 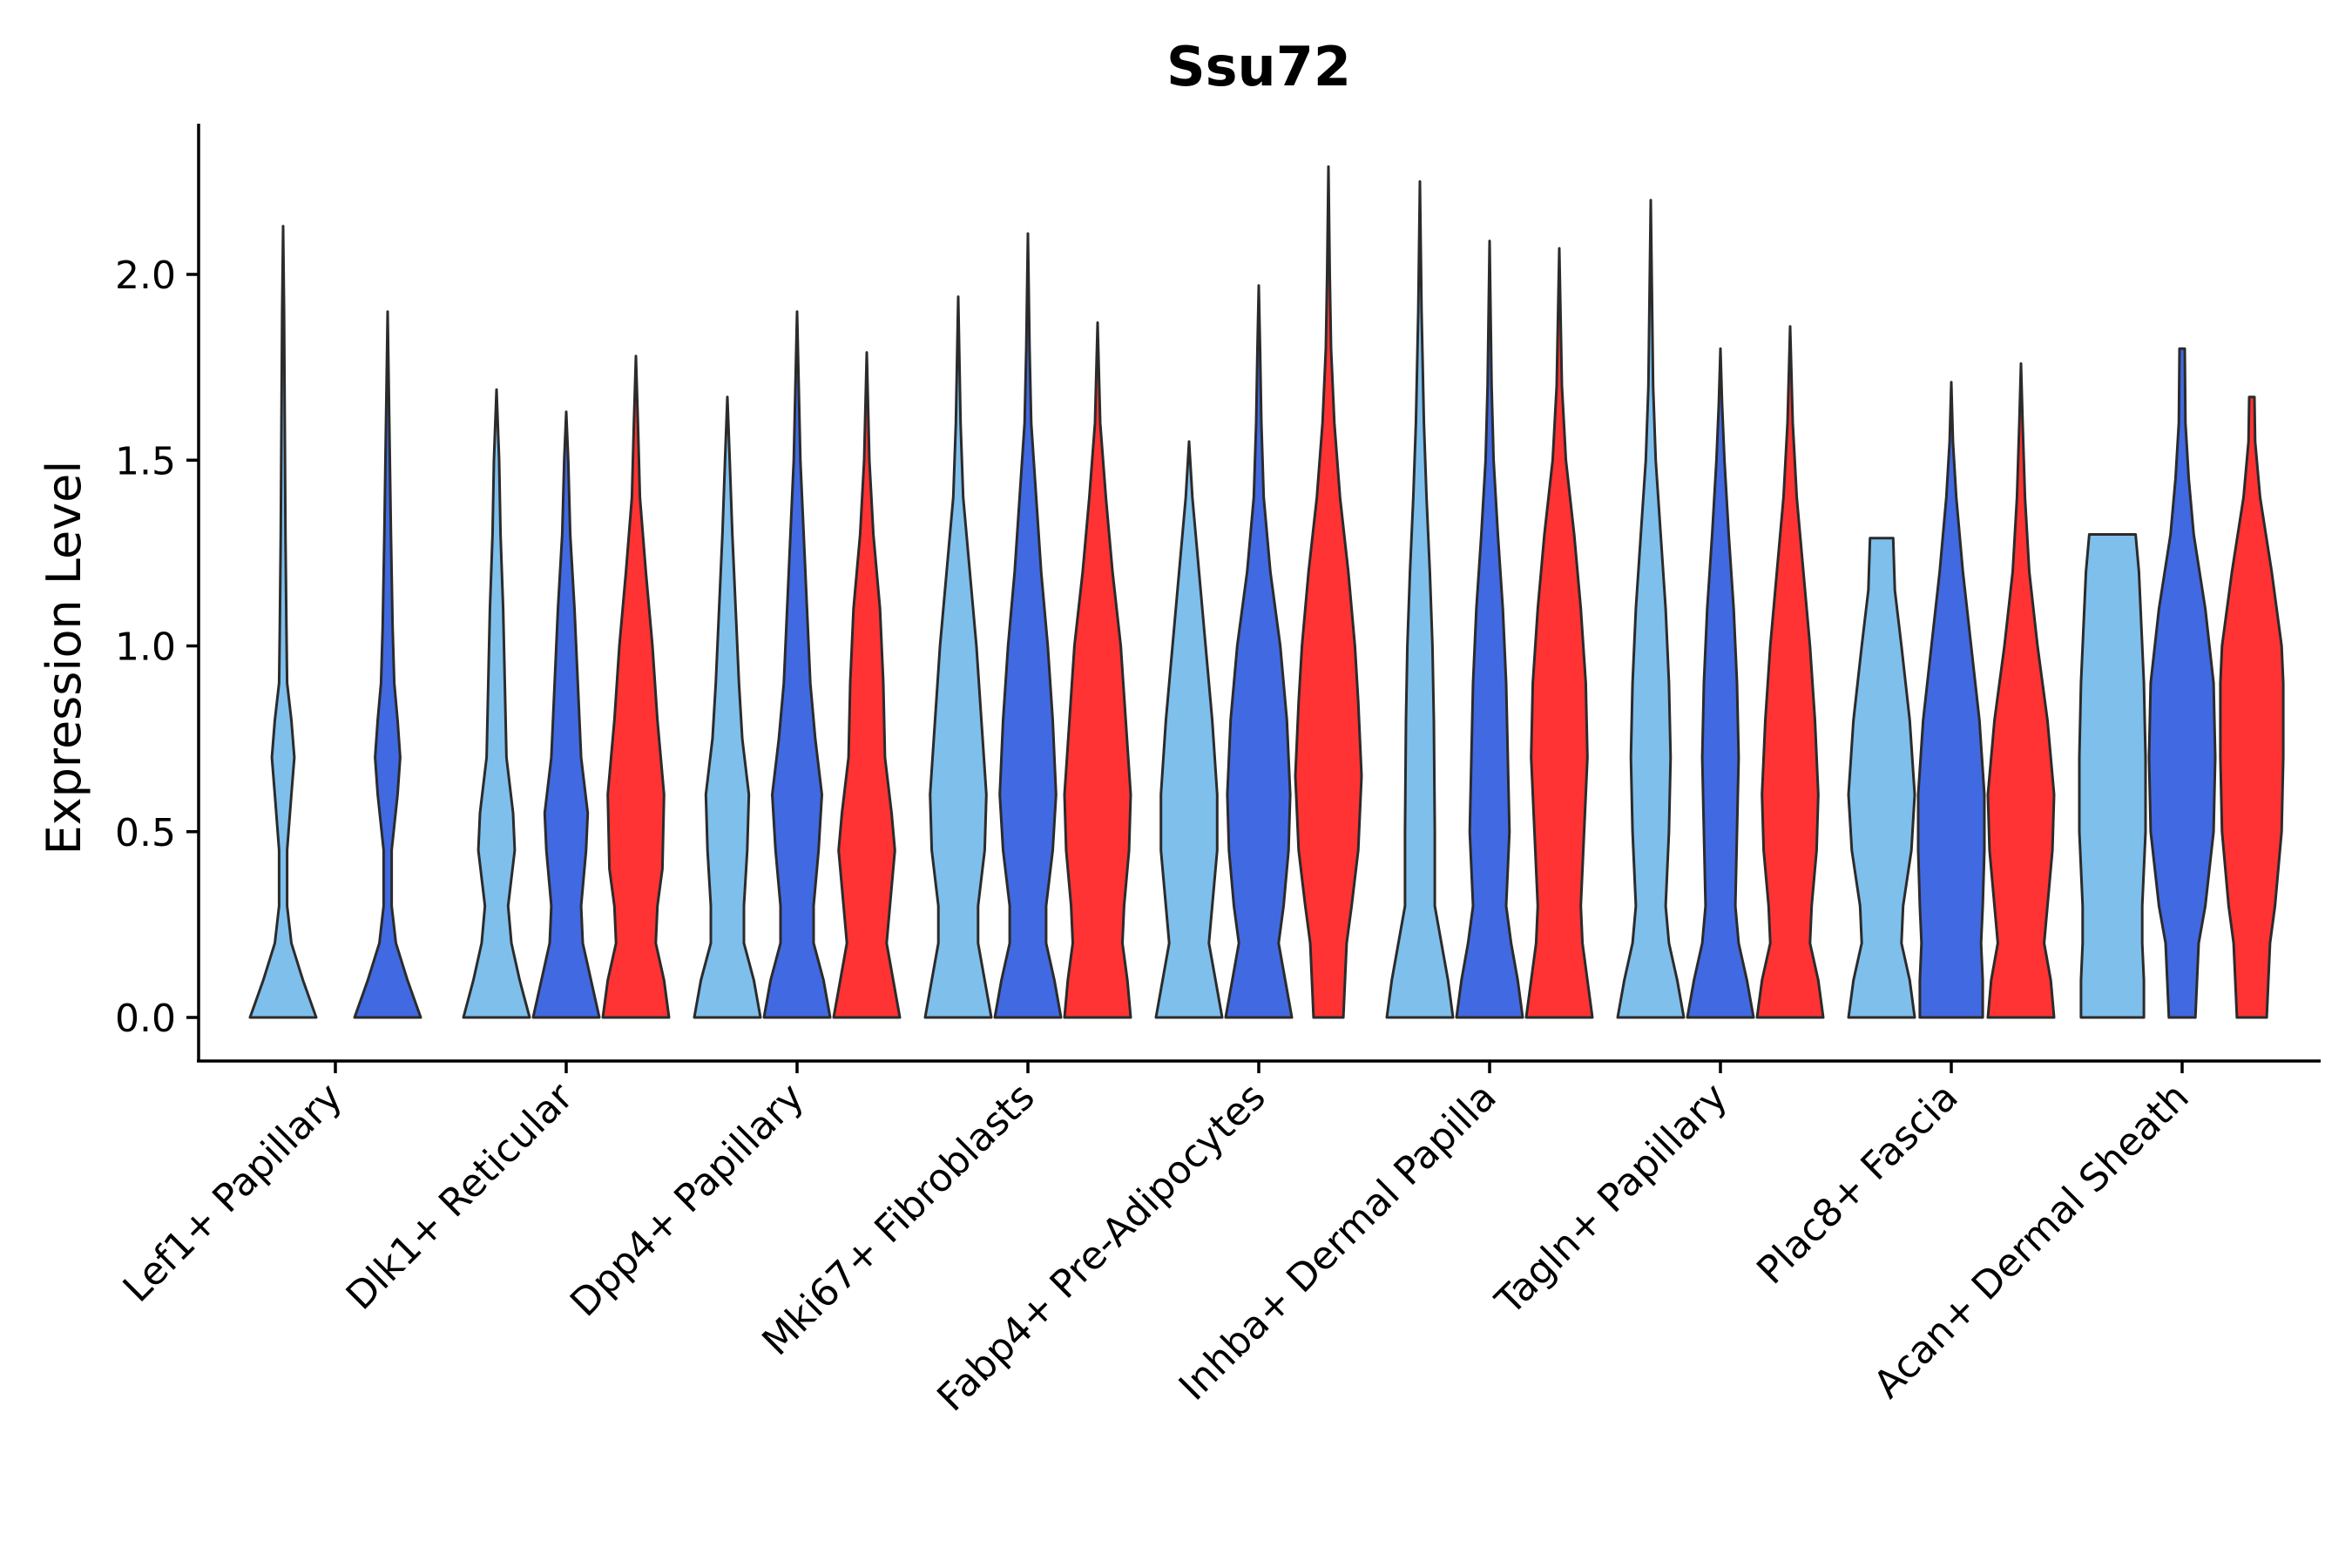 What do you see at coordinates (145, 275) in the screenshot?
I see `y-tick-label: 2.0` at bounding box center [145, 275].